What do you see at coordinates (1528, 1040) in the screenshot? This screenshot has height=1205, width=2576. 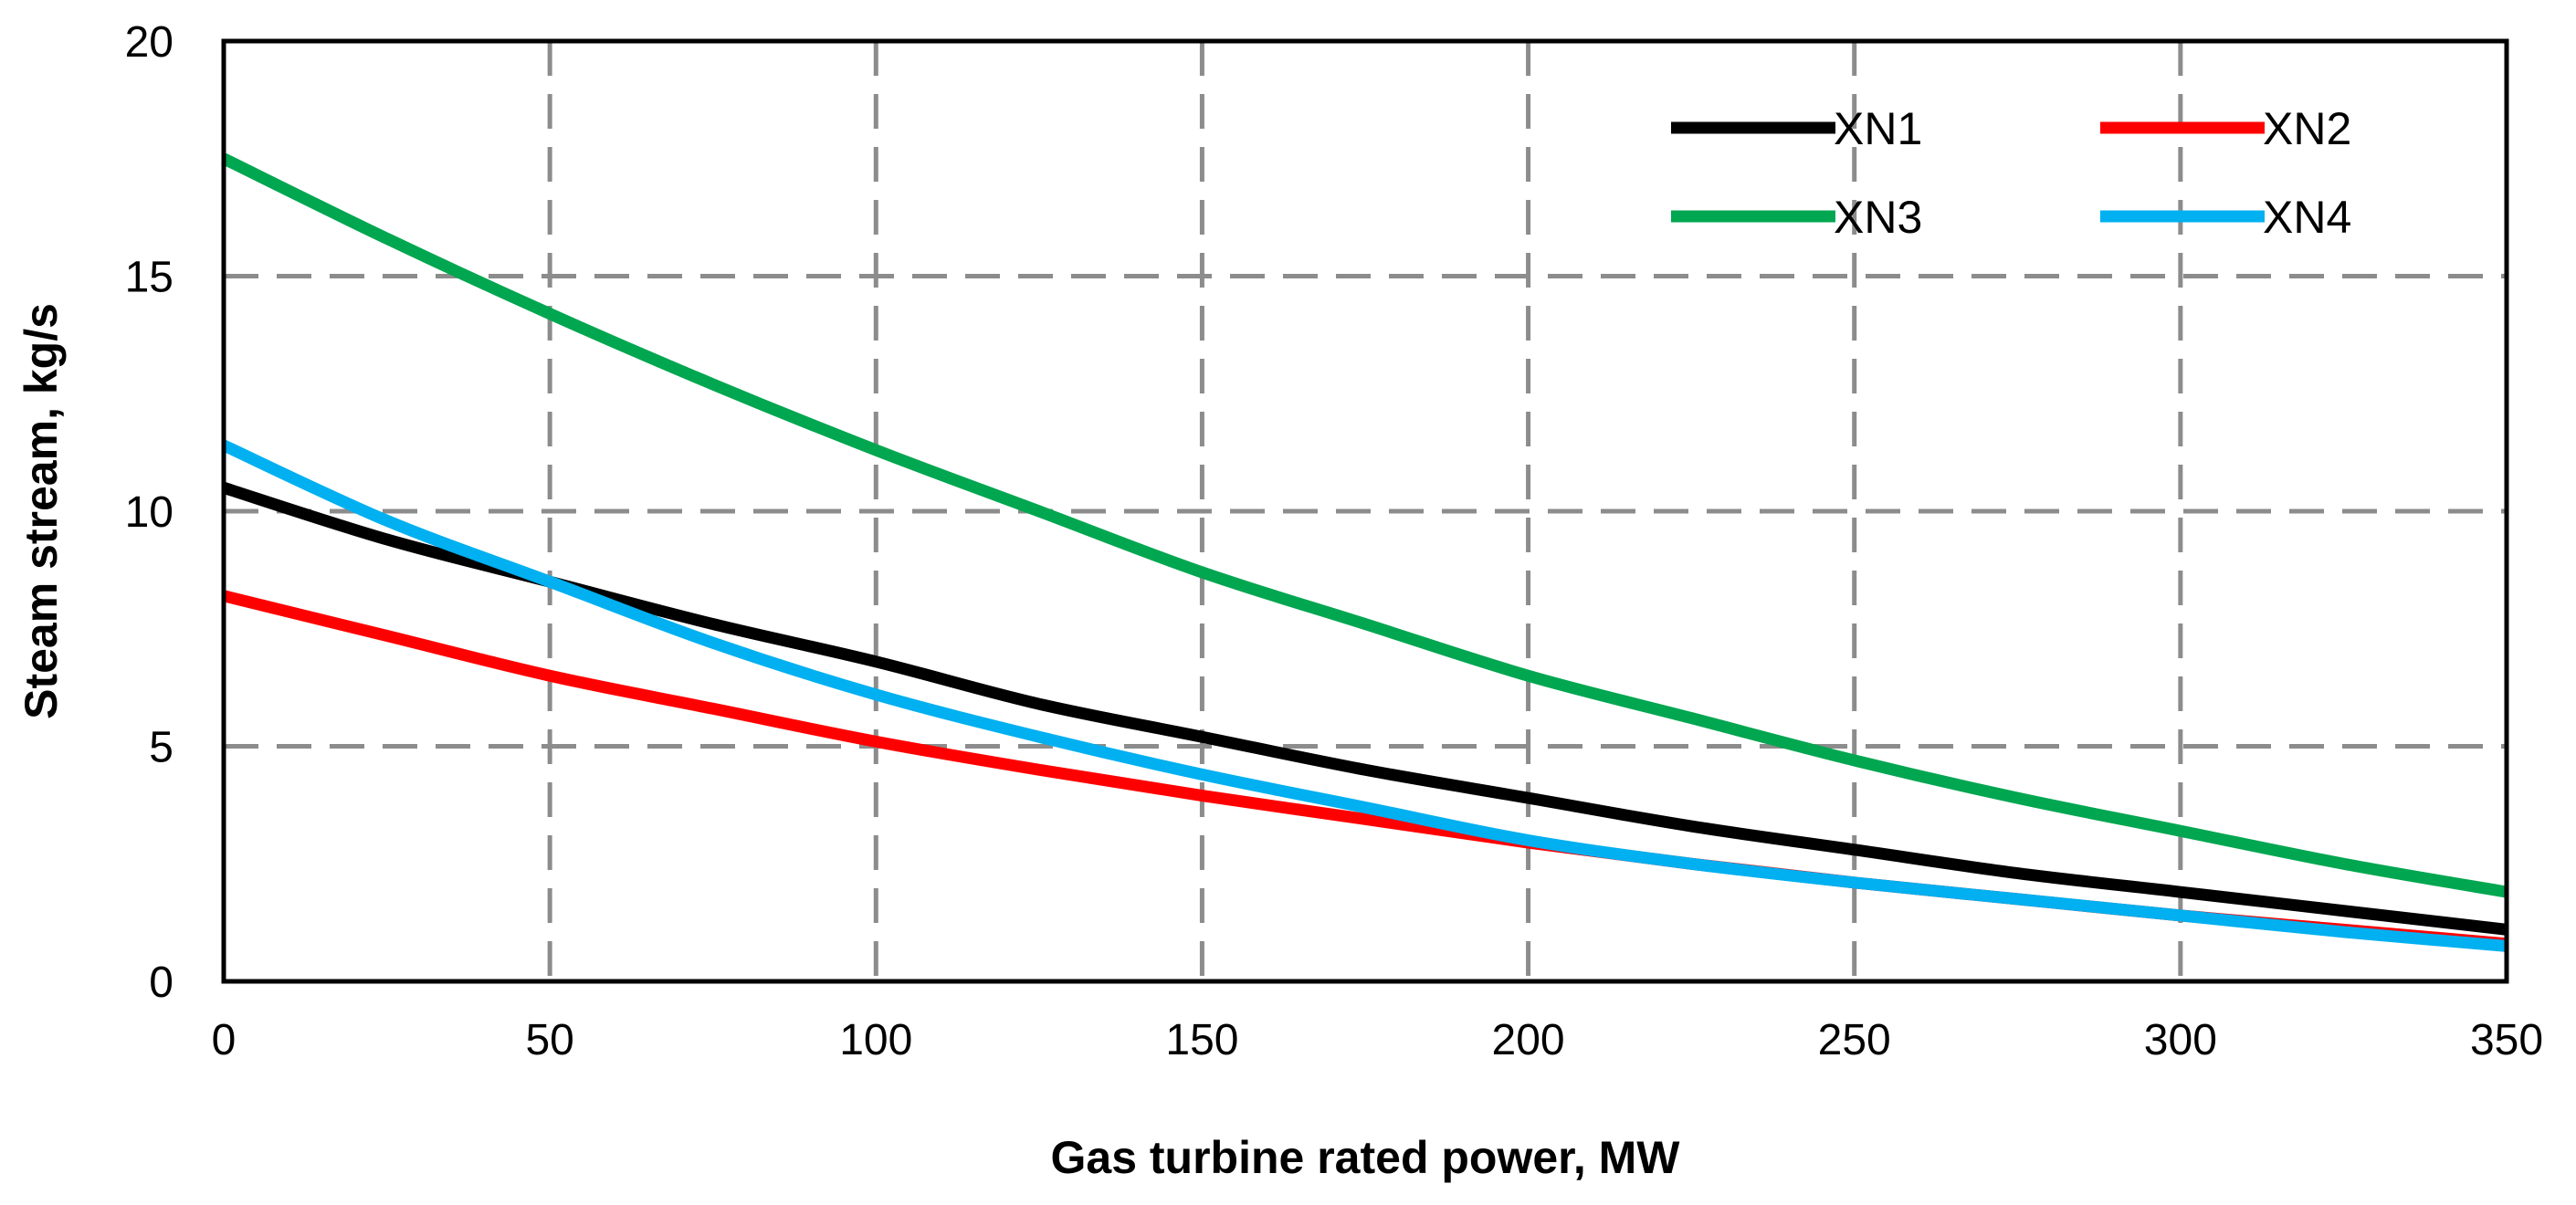 I see `x-tick-label: 200` at bounding box center [1528, 1040].